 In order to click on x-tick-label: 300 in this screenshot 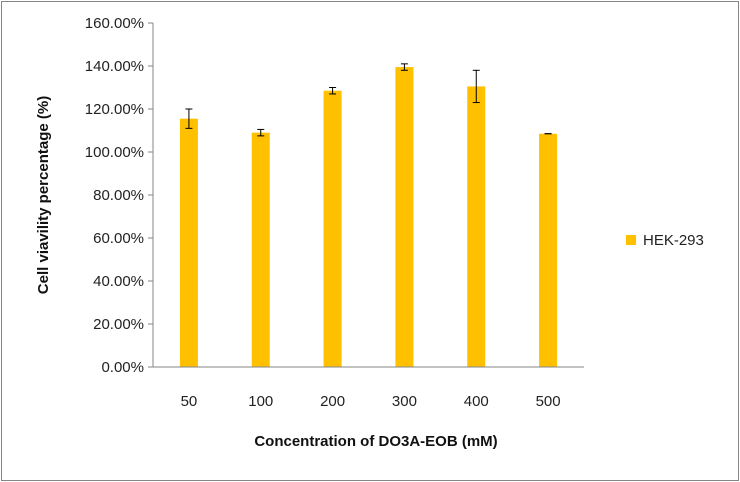, I will do `click(404, 401)`.